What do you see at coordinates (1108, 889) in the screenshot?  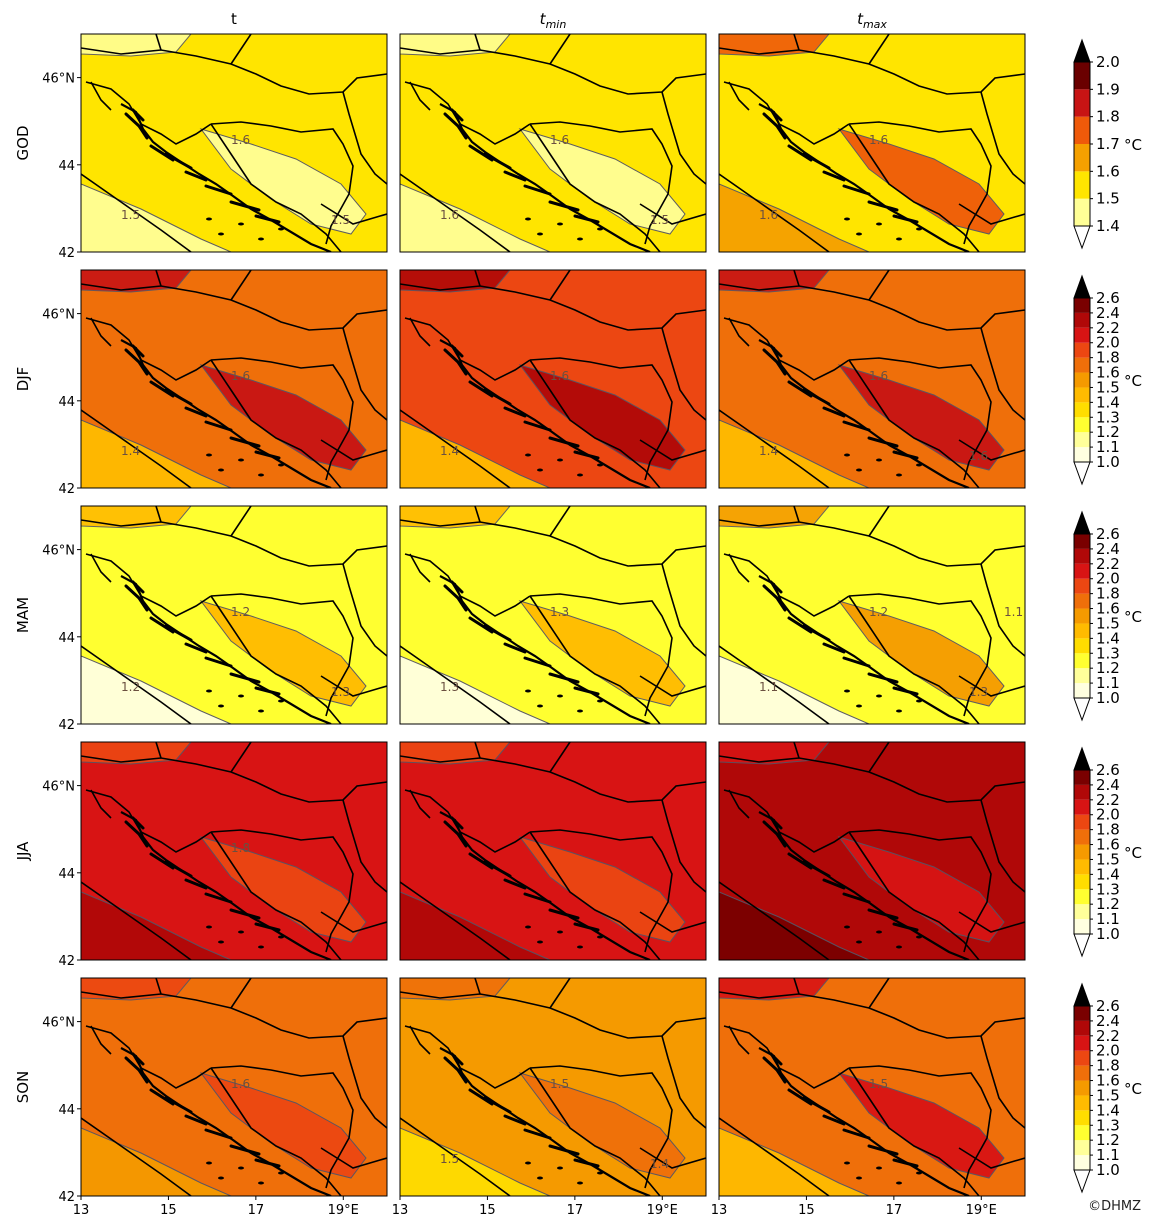 I see `colorbar-tick-label: 1.3` at bounding box center [1108, 889].